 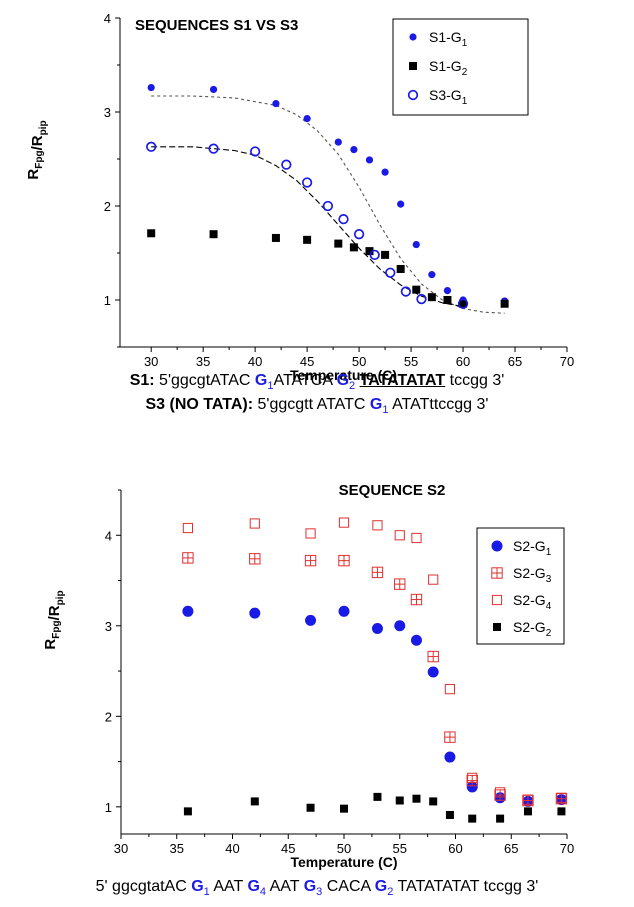 I want to click on y-axis-label-subscript: Fpg, so click(x=39, y=159).